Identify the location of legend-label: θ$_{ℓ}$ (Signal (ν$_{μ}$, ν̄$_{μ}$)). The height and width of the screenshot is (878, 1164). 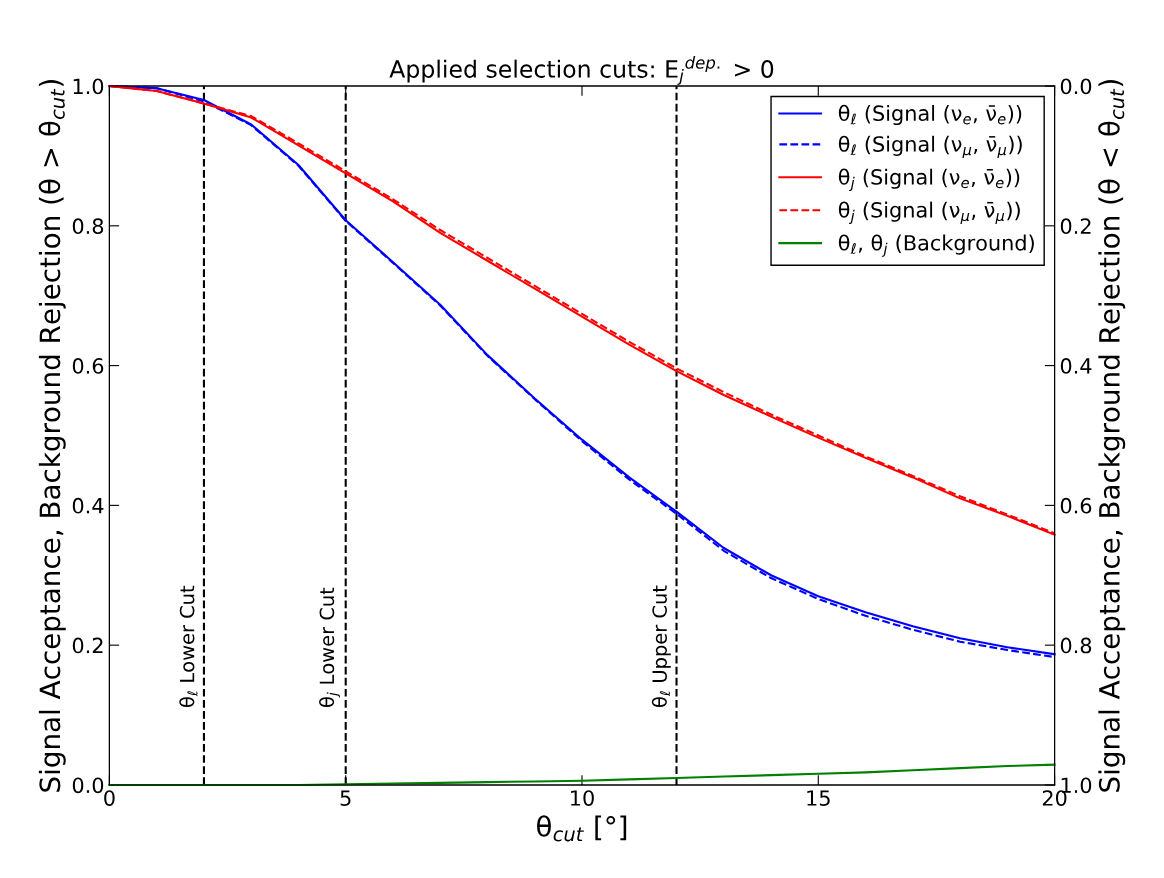
(930, 147).